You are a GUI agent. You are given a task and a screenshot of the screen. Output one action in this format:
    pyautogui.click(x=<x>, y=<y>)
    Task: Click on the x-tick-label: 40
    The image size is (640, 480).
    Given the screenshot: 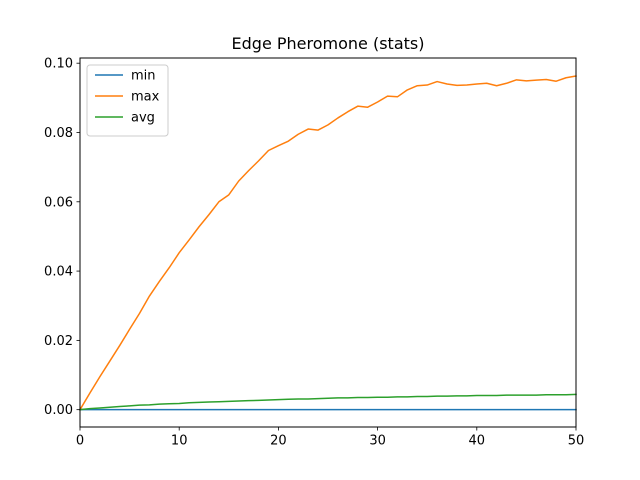 What is the action you would take?
    pyautogui.click(x=477, y=441)
    